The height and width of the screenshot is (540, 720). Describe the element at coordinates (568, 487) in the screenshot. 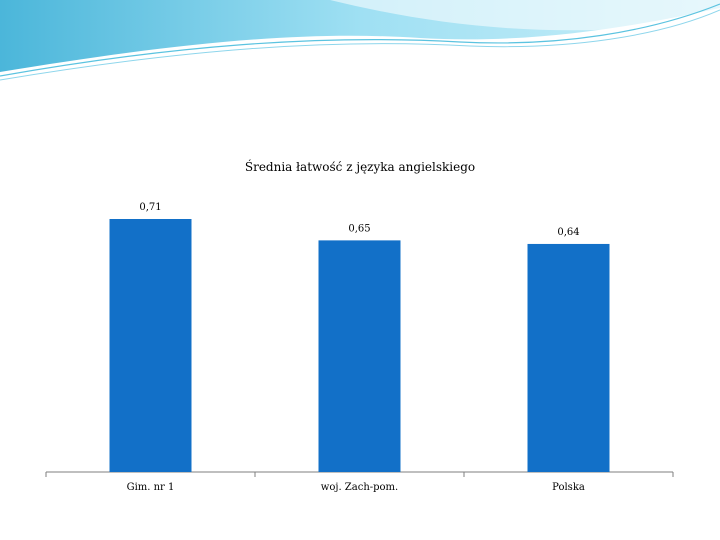

I see `category-label: Polska` at that location.